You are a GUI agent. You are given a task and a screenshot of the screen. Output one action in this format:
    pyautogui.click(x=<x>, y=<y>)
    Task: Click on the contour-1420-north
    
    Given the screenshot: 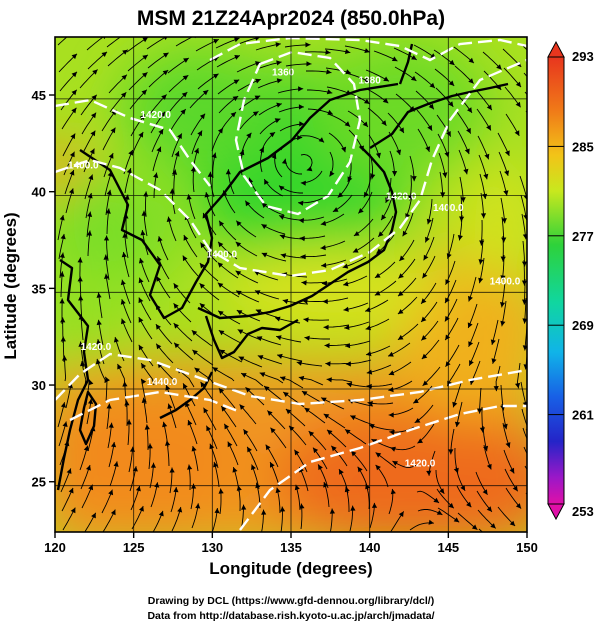 What is the action you would take?
    pyautogui.click(x=133, y=142)
    